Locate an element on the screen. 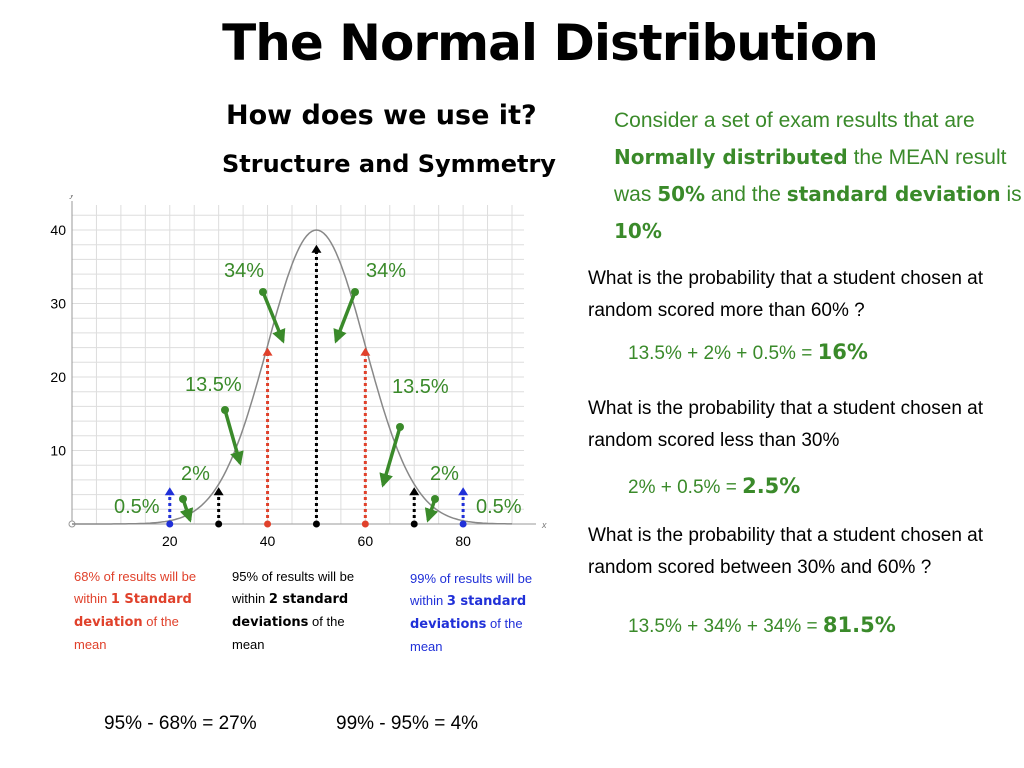 The width and height of the screenshot is (1024, 768). bottom-calc-right: 99% - 95% = 4% is located at coordinates (407, 723).